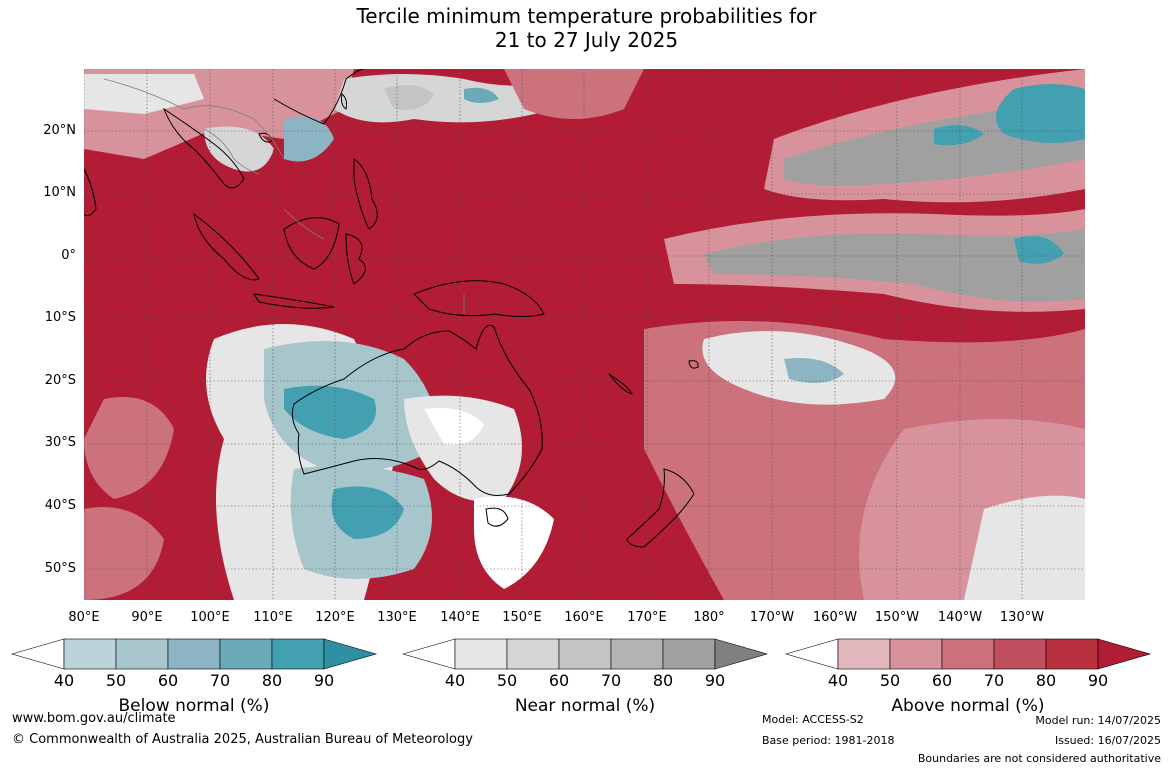  What do you see at coordinates (454, 426) in the screenshot?
I see `region-ea-white` at bounding box center [454, 426].